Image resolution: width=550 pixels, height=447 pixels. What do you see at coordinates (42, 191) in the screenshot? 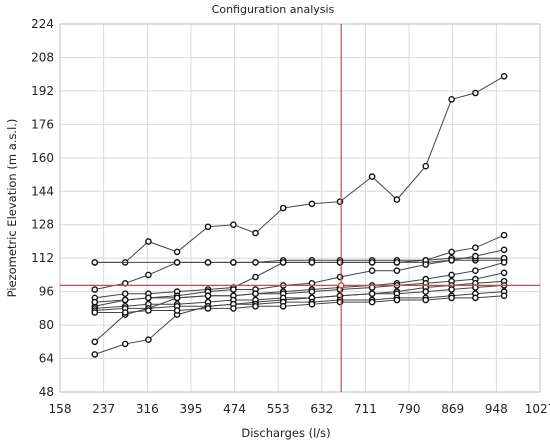
I see `y-tick-label: 144` at bounding box center [42, 191].